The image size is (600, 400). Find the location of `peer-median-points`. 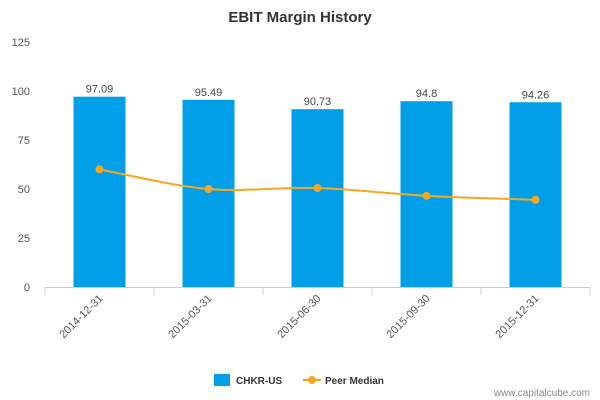

peer-median-points is located at coordinates (317, 184).